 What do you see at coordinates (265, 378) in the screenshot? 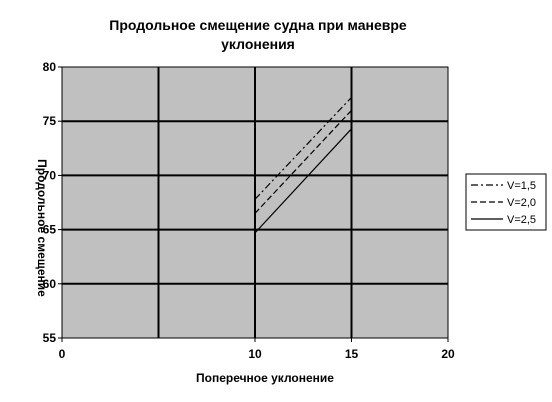
I see `x-axis-label: Поперечное уклонение` at bounding box center [265, 378].